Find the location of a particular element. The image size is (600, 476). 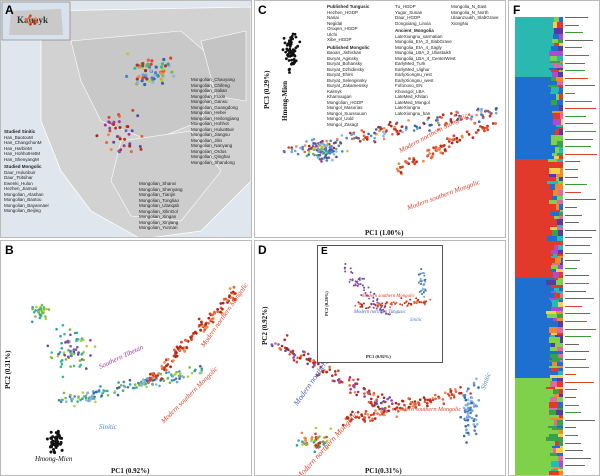

panel-d-label: D is located at coordinates (262, 250).